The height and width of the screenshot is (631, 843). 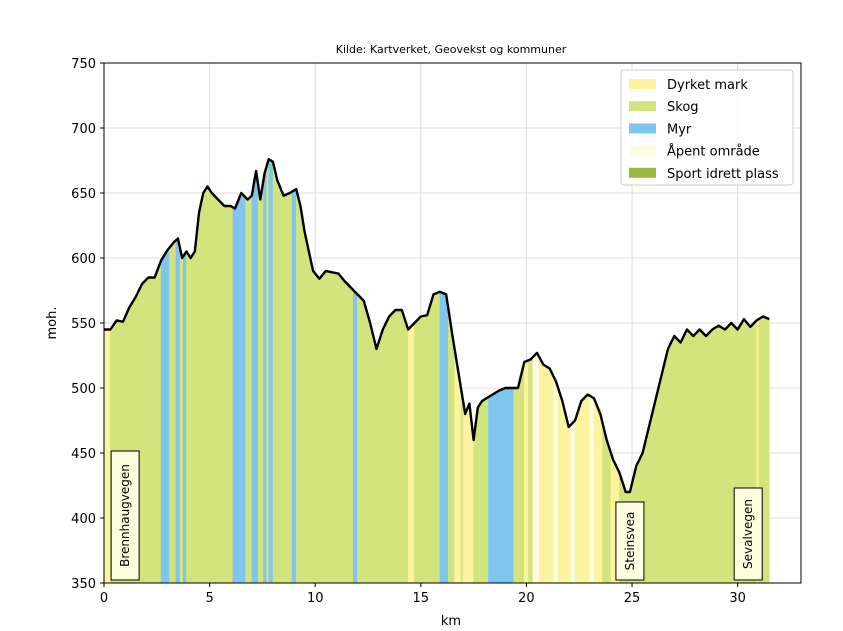 What do you see at coordinates (451, 621) in the screenshot?
I see `x-axis-title: km` at bounding box center [451, 621].